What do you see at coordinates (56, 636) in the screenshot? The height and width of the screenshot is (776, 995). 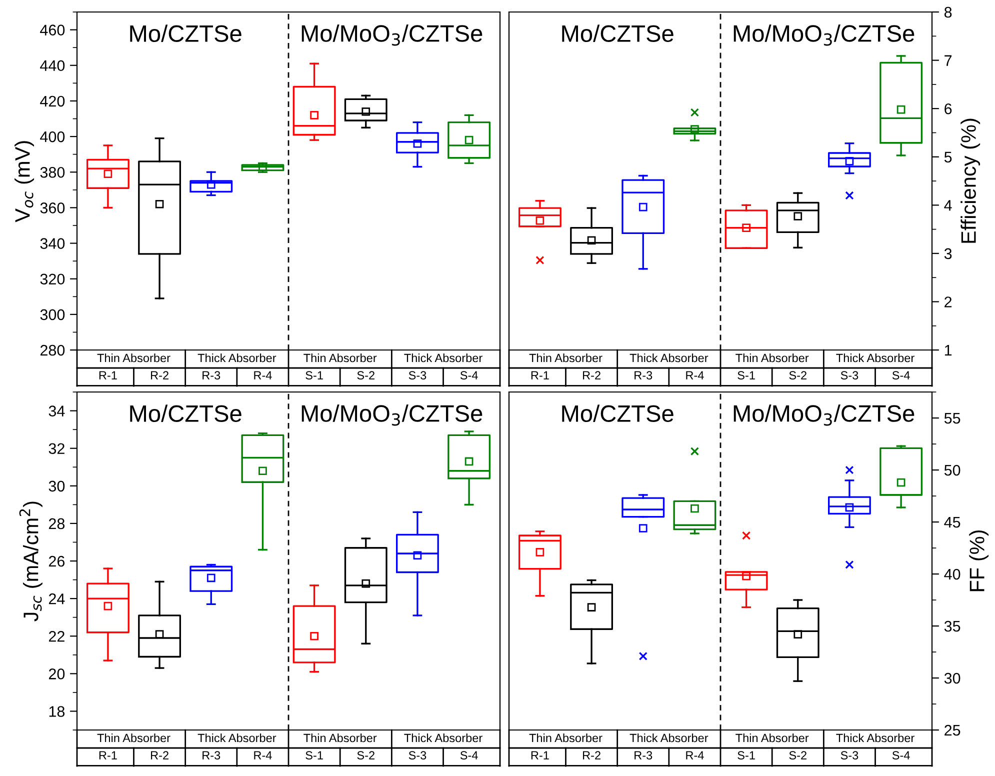 I see `y-tick-label: 22` at bounding box center [56, 636].